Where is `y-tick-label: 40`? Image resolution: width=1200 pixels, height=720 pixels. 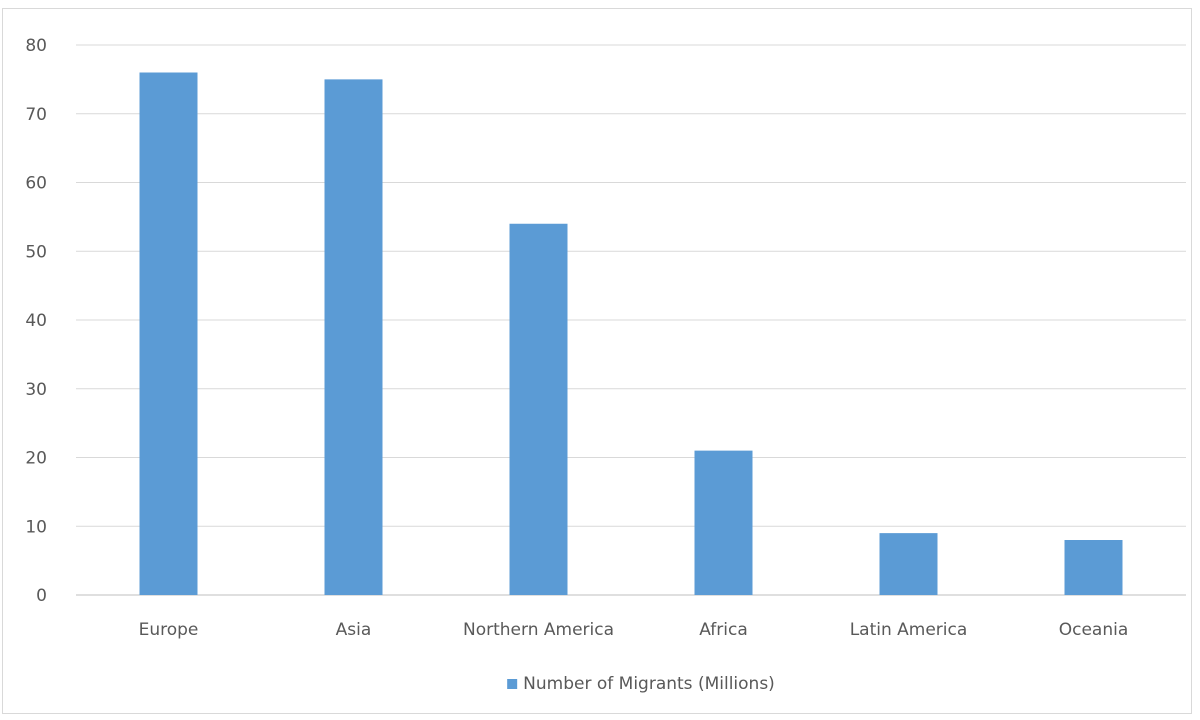
y-tick-label: 40 is located at coordinates (36, 321).